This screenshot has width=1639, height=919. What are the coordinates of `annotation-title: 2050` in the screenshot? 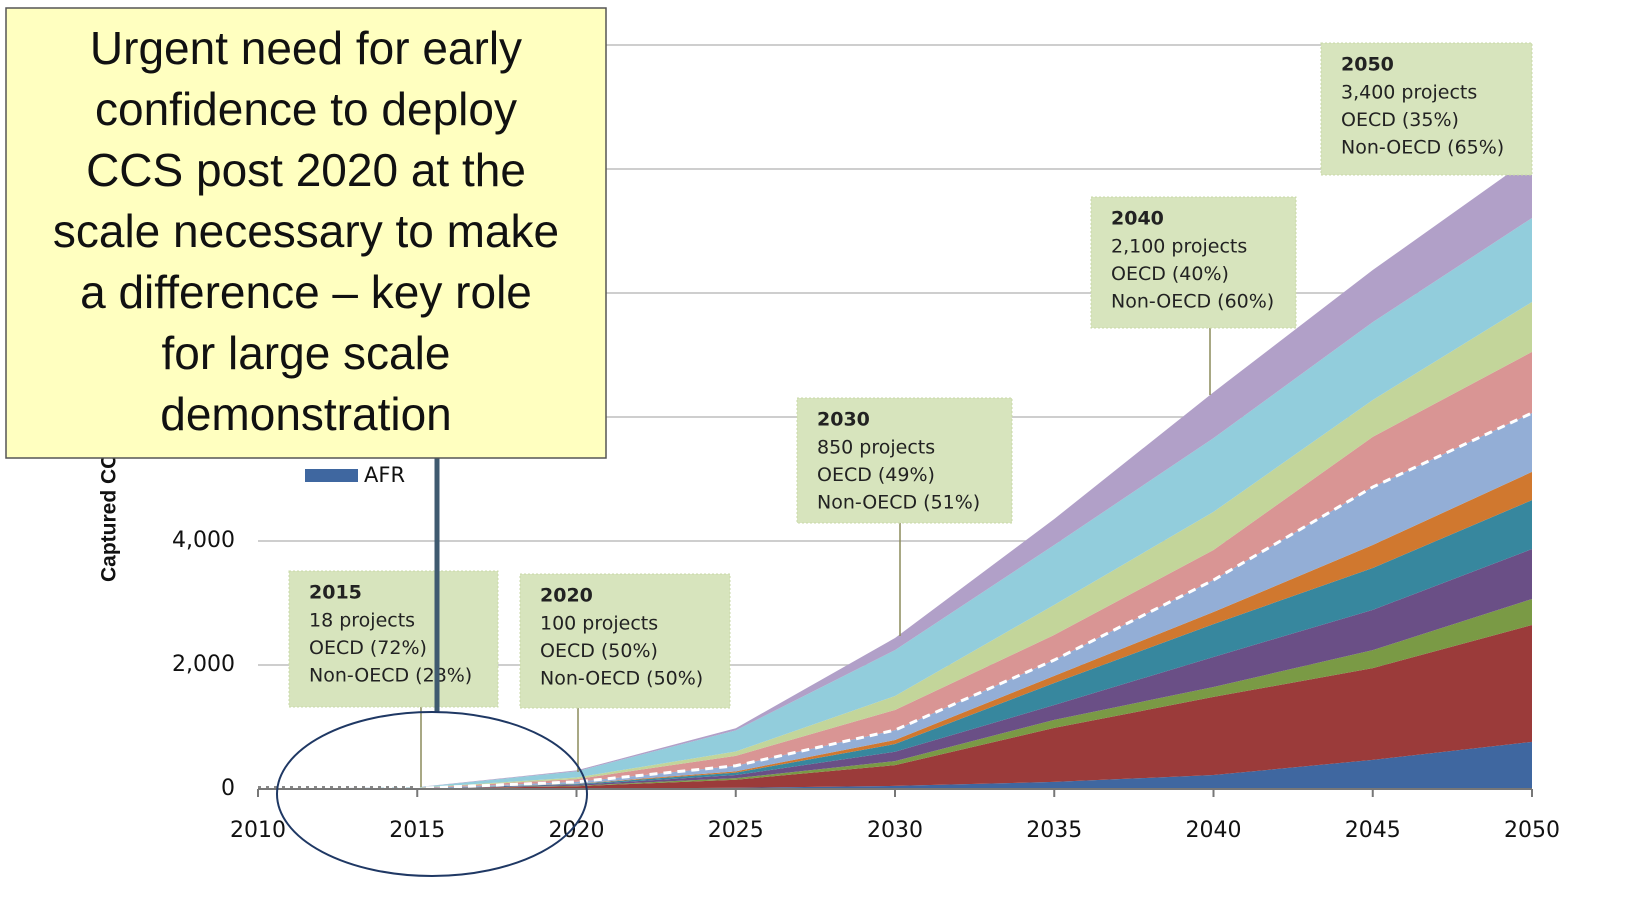 It's located at (1367, 65).